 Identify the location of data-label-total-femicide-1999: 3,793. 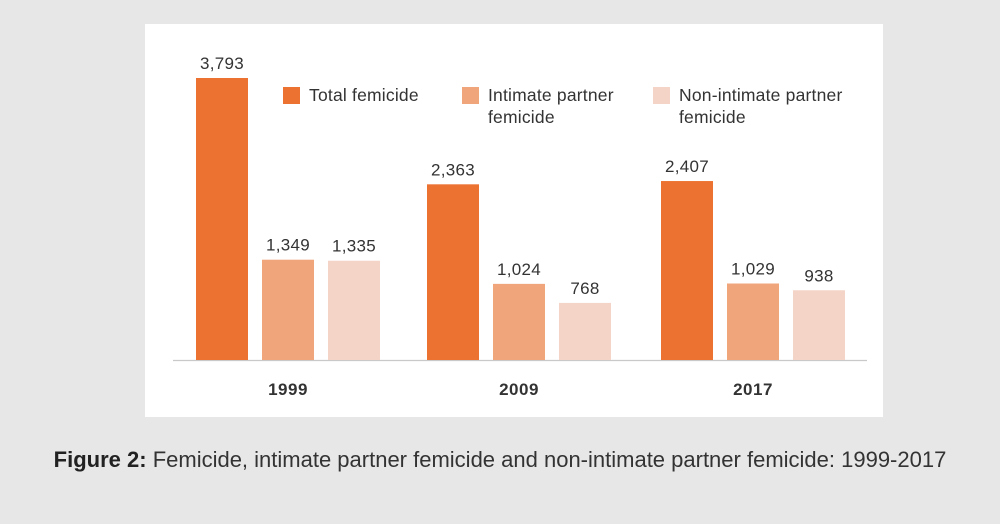
(222, 63).